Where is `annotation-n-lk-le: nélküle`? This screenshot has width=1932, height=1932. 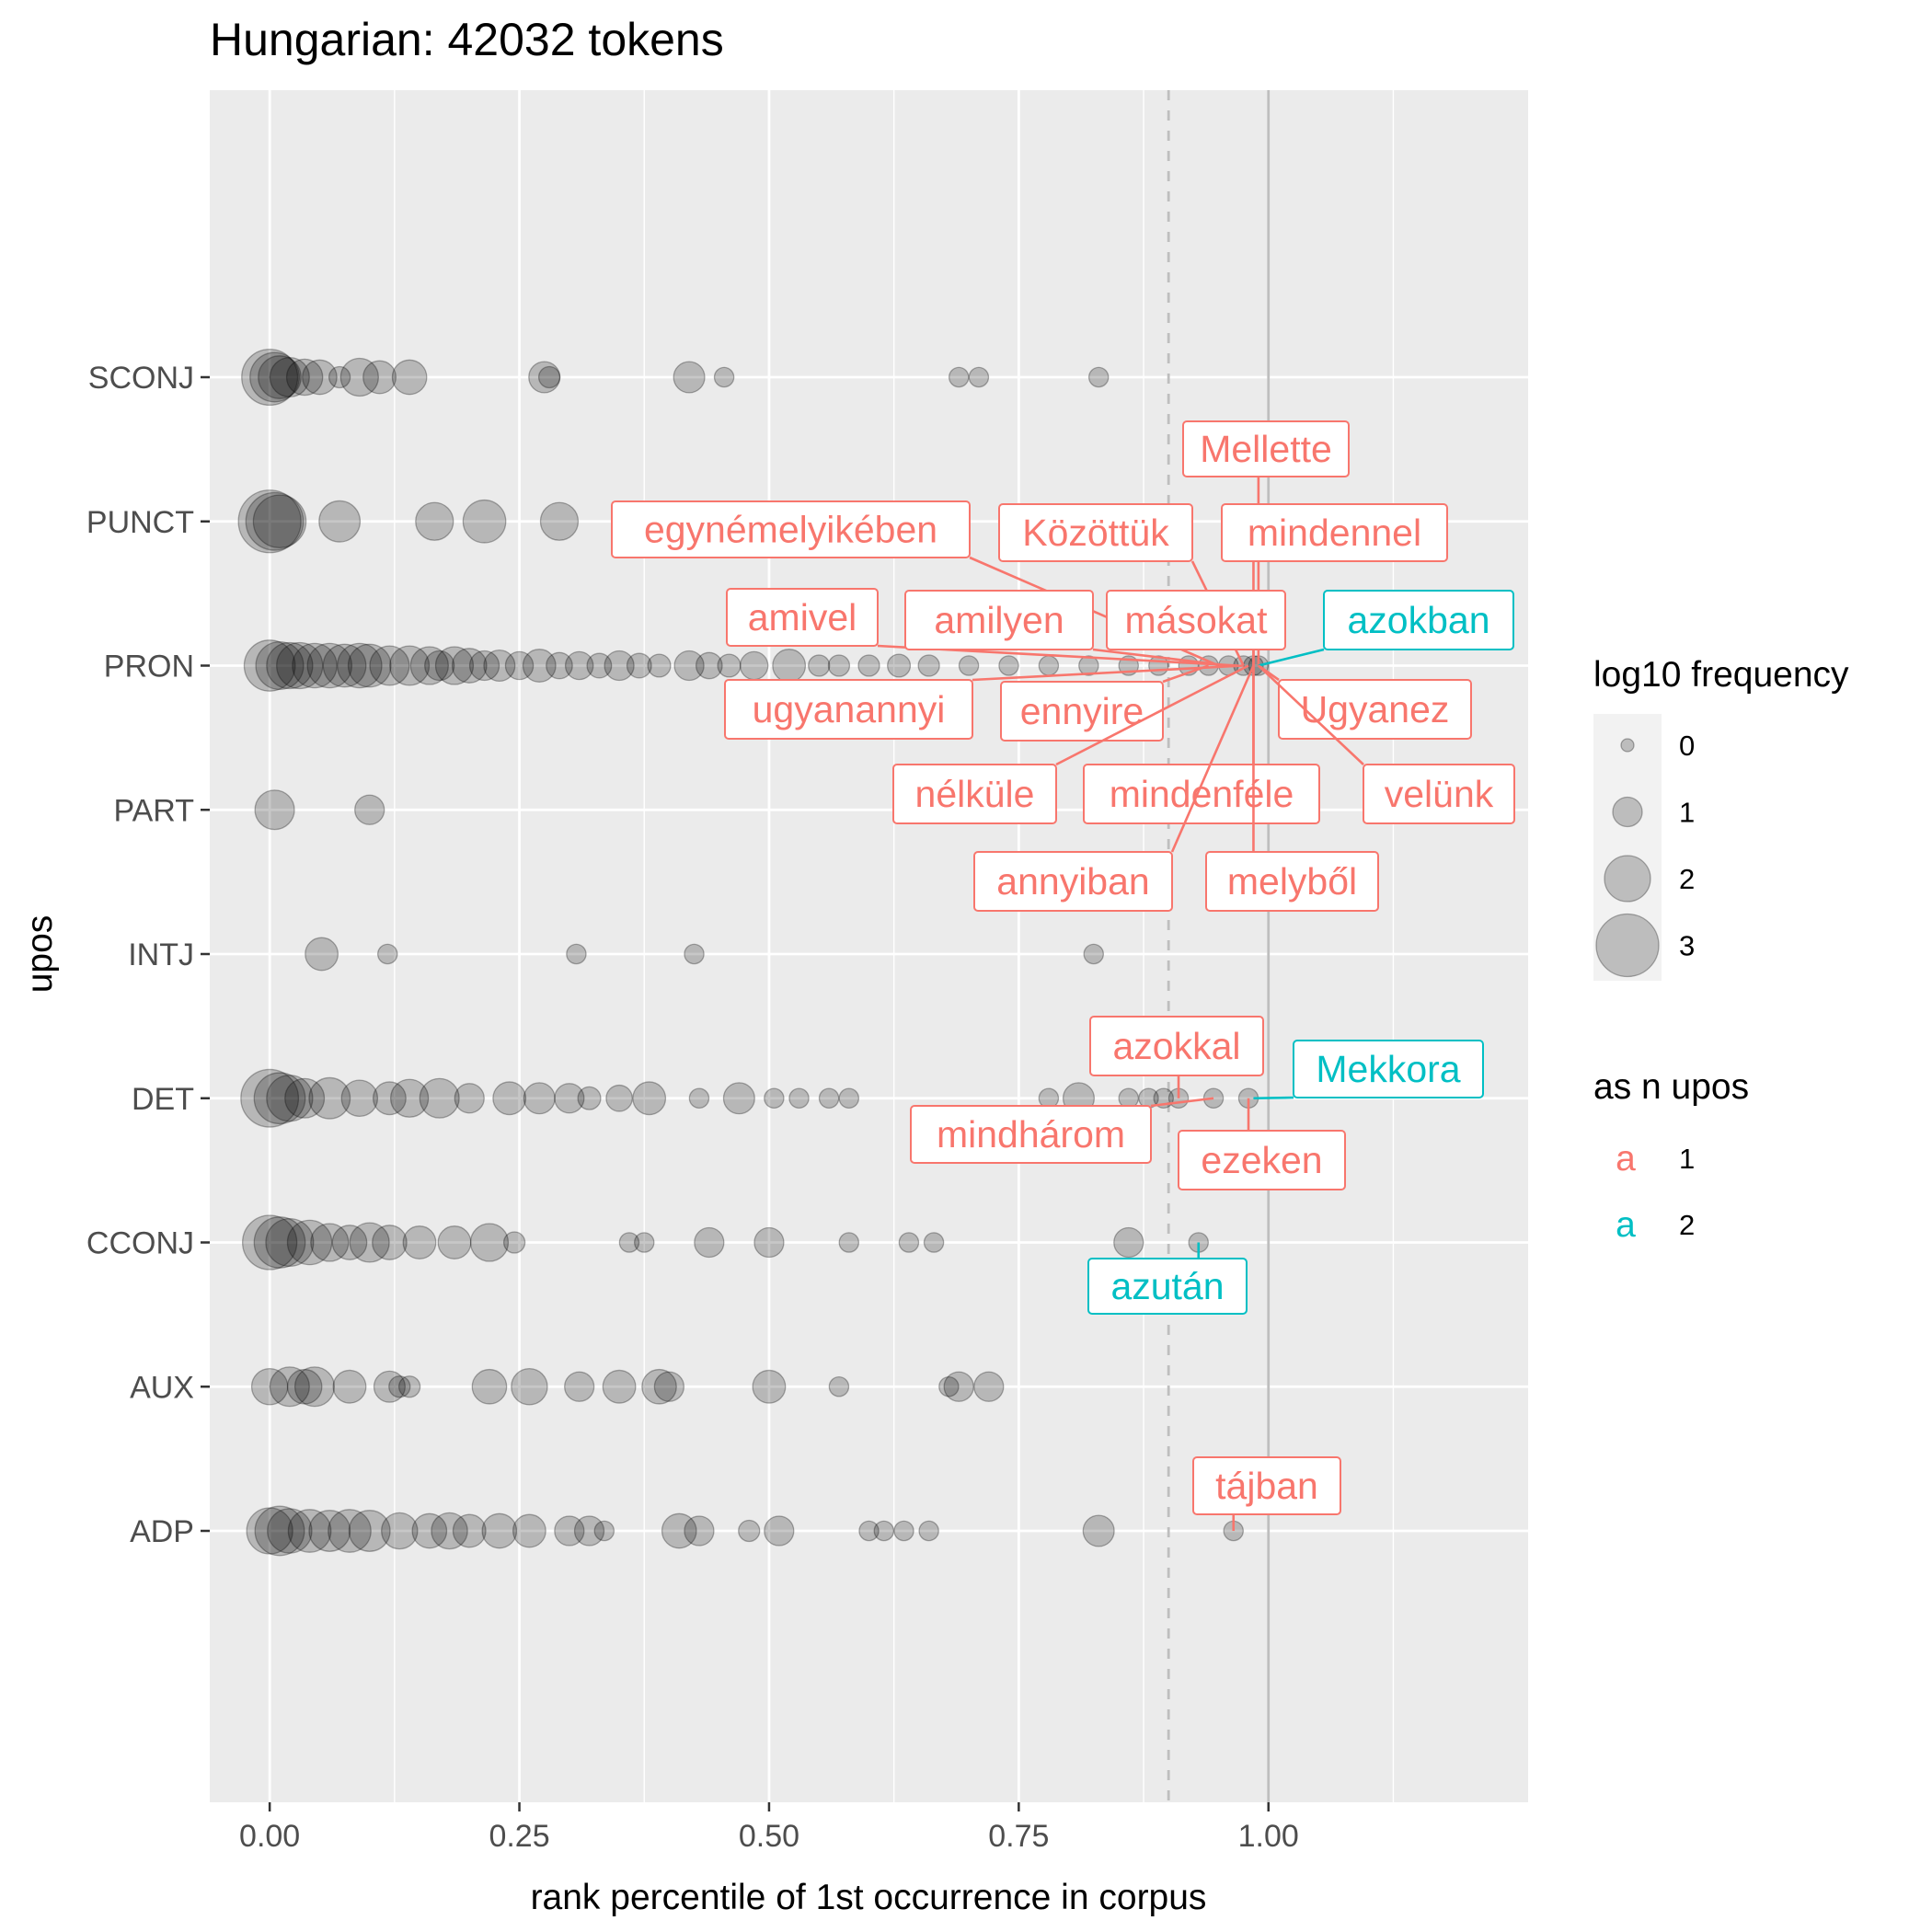
annotation-n-lk-le: nélküle is located at coordinates (1070, 744).